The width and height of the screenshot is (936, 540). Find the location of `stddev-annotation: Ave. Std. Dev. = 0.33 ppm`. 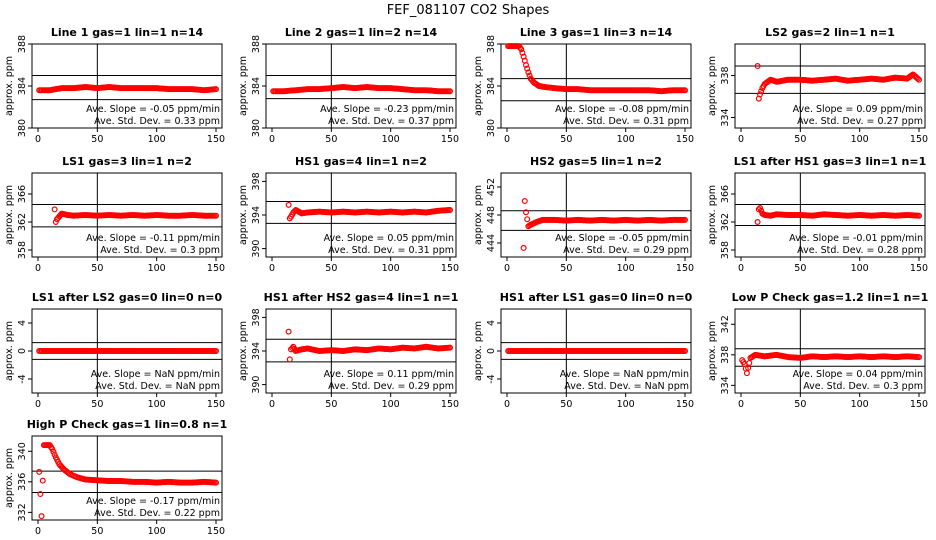

stddev-annotation: Ave. Std. Dev. = 0.33 ppm is located at coordinates (157, 121).